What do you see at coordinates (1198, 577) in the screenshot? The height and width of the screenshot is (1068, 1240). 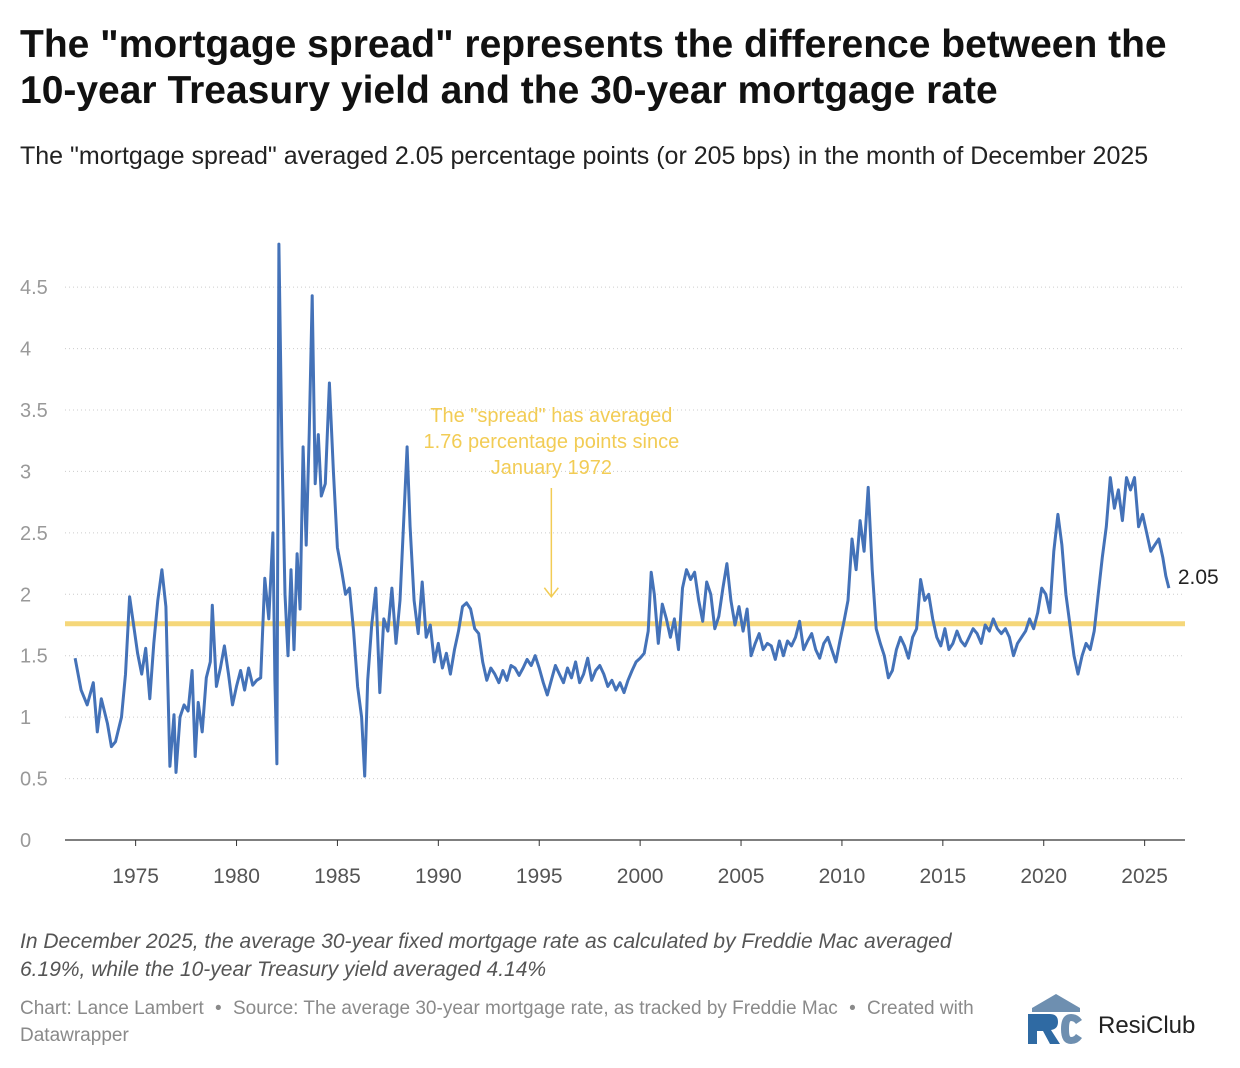 I see `end-value-label: 2.05` at bounding box center [1198, 577].